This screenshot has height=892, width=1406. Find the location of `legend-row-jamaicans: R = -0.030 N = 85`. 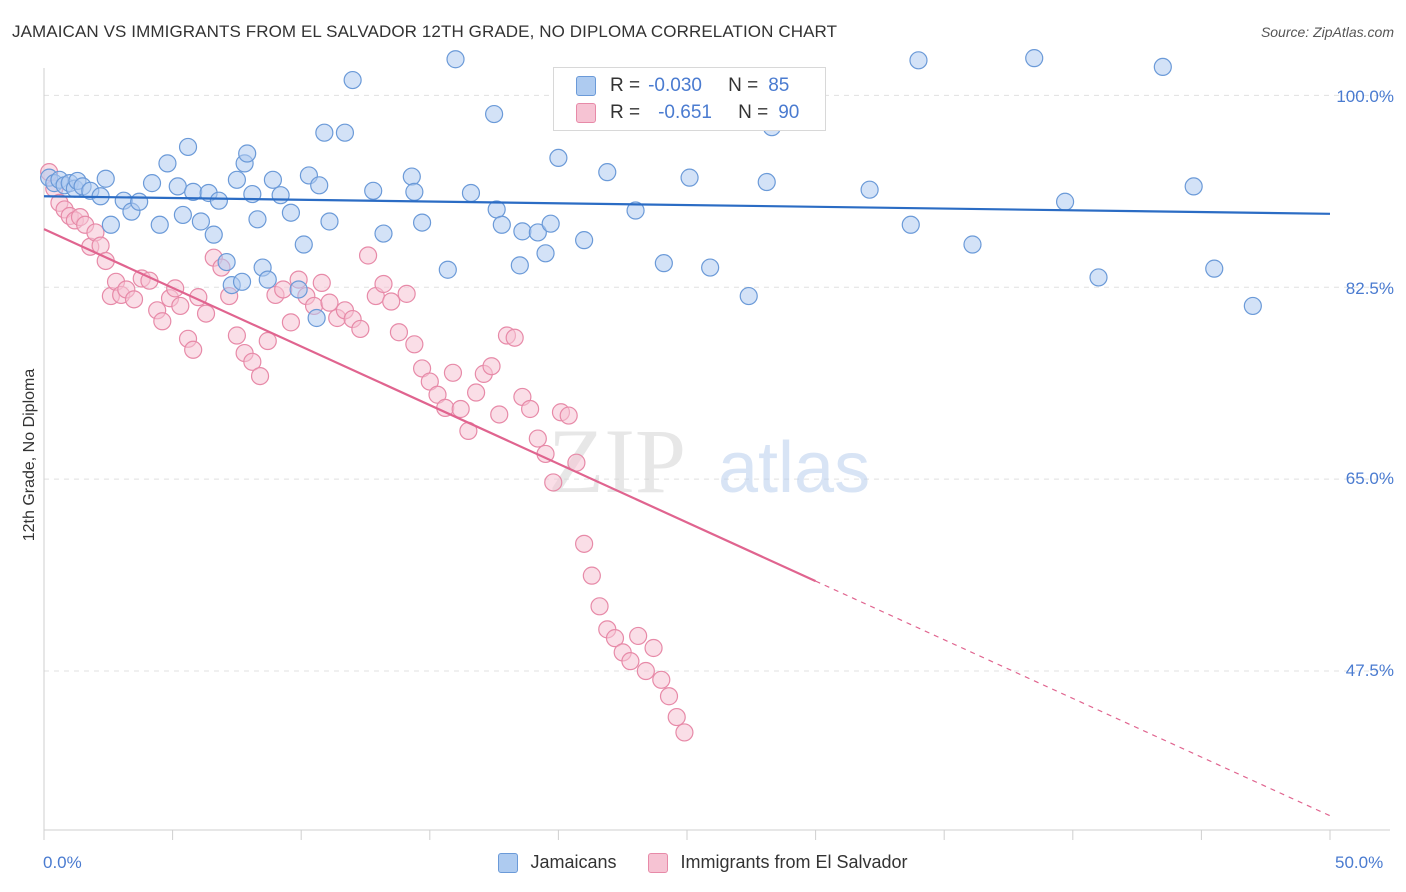

legend-row-jamaicans: R = -0.030 N = 85 is located at coordinates (682, 86).